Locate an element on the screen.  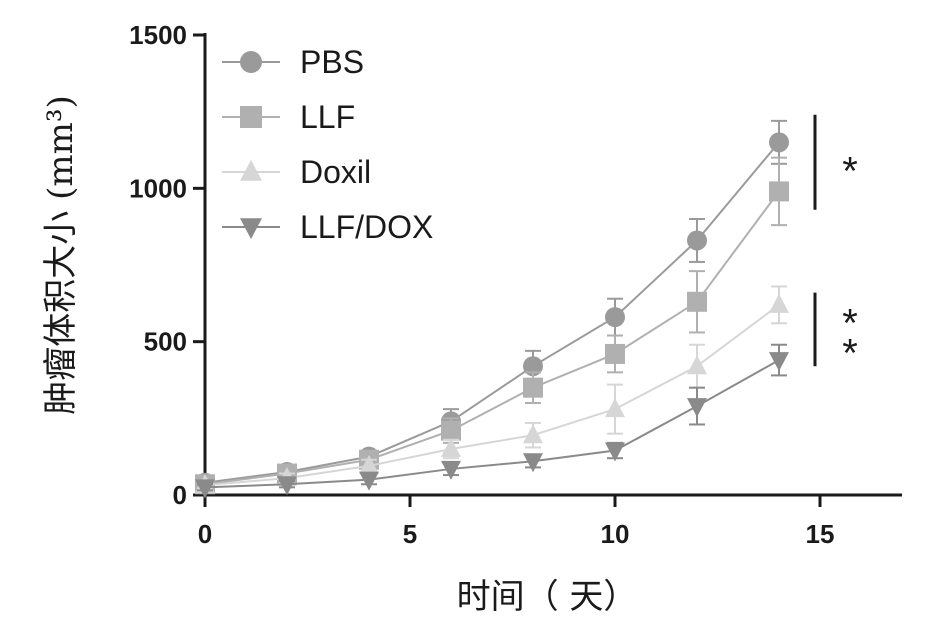
legend-label: PBS is located at coordinates (332, 62).